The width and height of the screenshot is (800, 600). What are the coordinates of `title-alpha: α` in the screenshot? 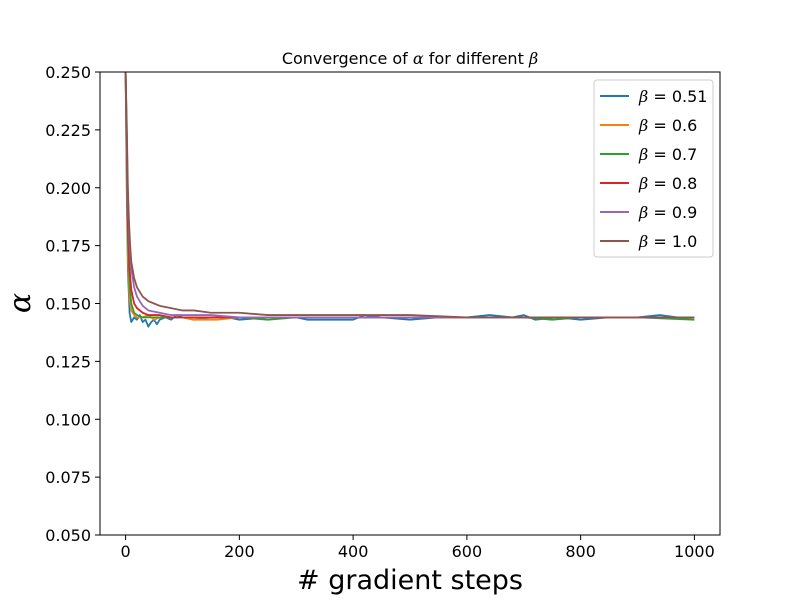 It's located at (418, 58).